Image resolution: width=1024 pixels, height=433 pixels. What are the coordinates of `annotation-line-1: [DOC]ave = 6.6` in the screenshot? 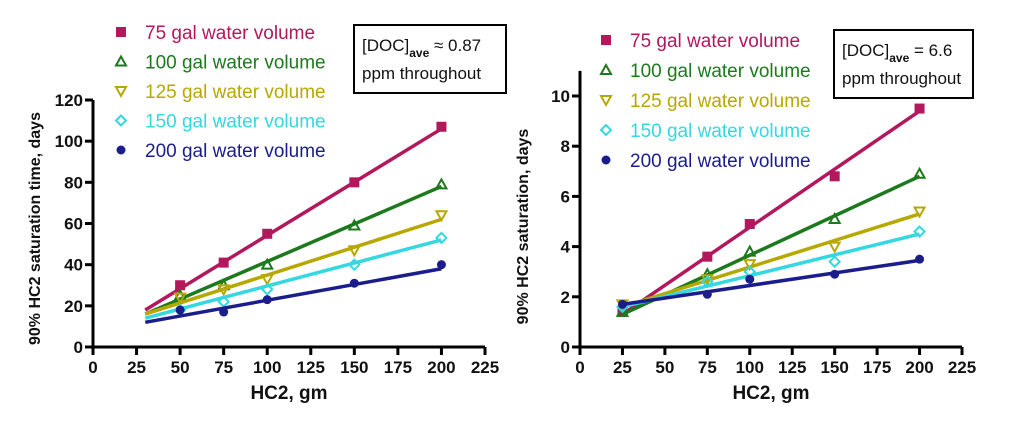 It's located at (897, 53).